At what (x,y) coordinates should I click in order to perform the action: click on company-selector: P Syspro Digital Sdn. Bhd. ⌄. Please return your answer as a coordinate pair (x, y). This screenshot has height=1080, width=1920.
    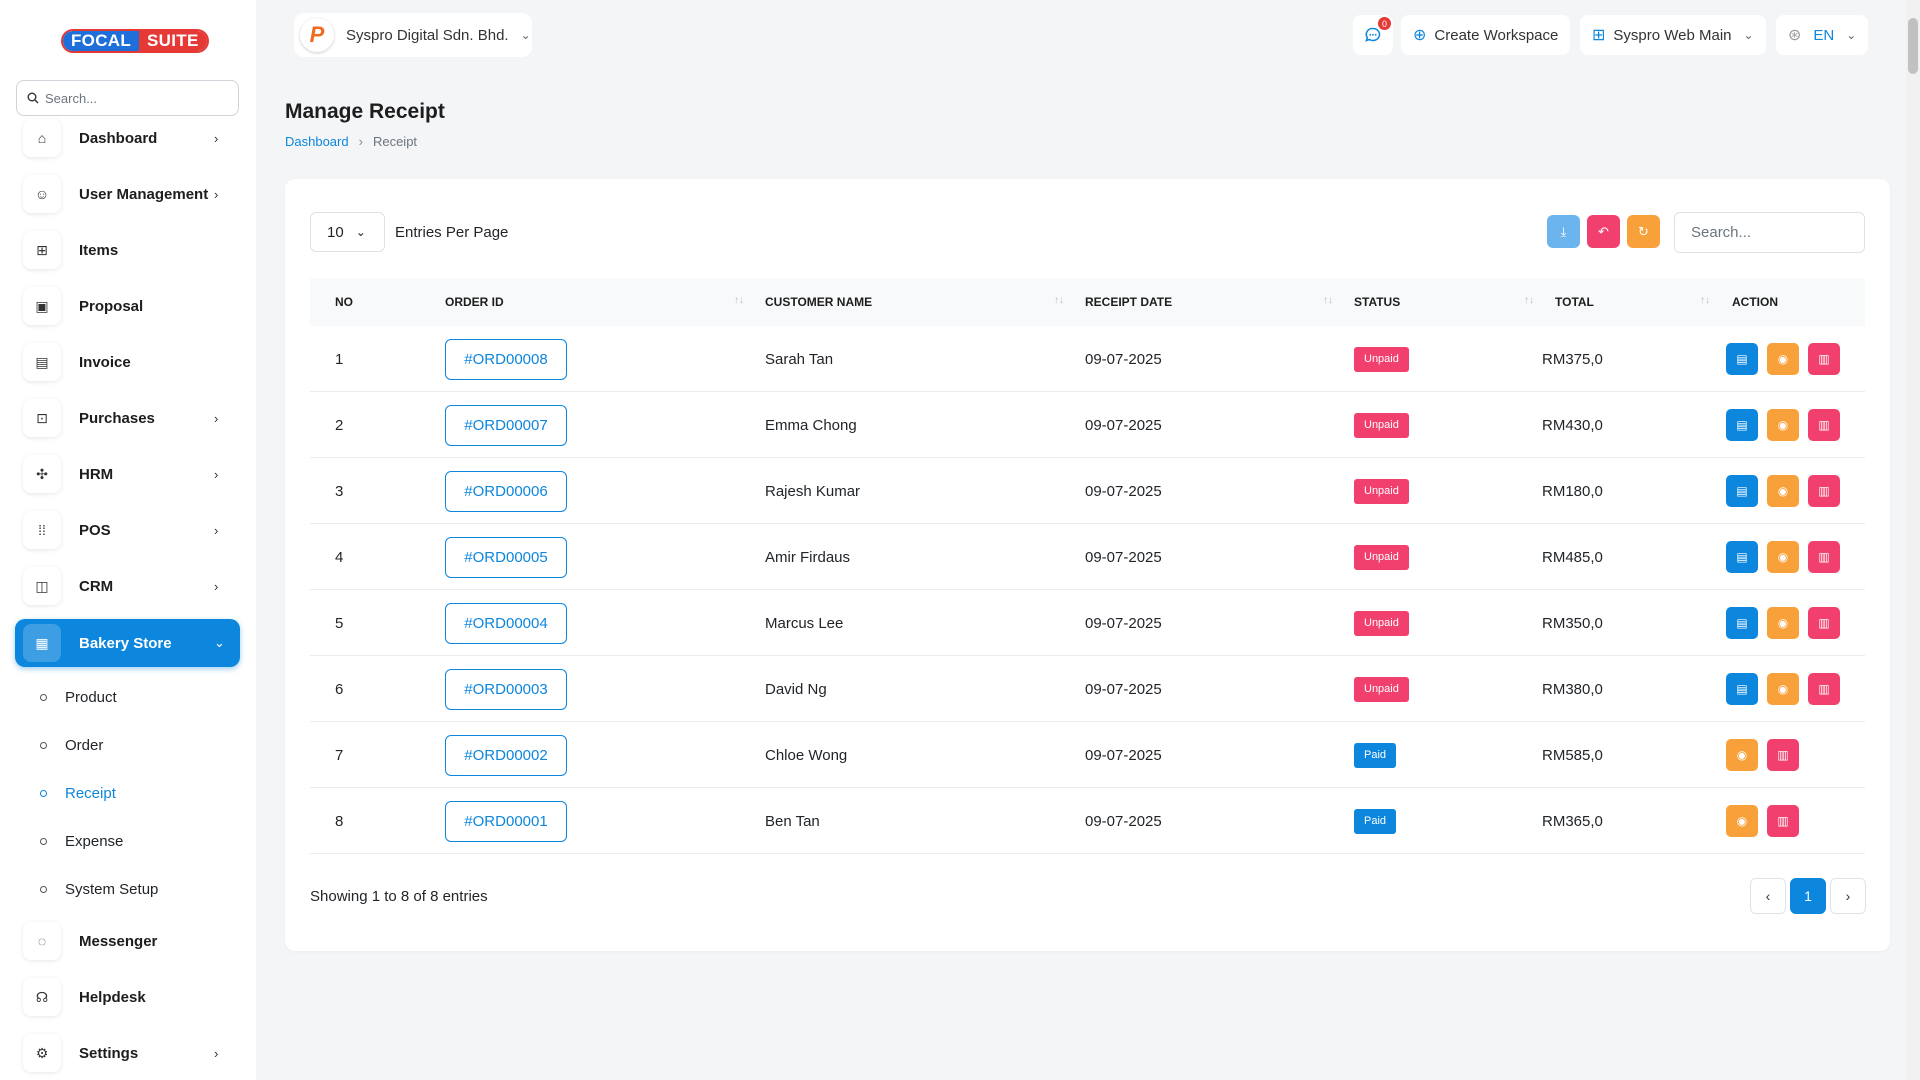
    Looking at the image, I should click on (413, 35).